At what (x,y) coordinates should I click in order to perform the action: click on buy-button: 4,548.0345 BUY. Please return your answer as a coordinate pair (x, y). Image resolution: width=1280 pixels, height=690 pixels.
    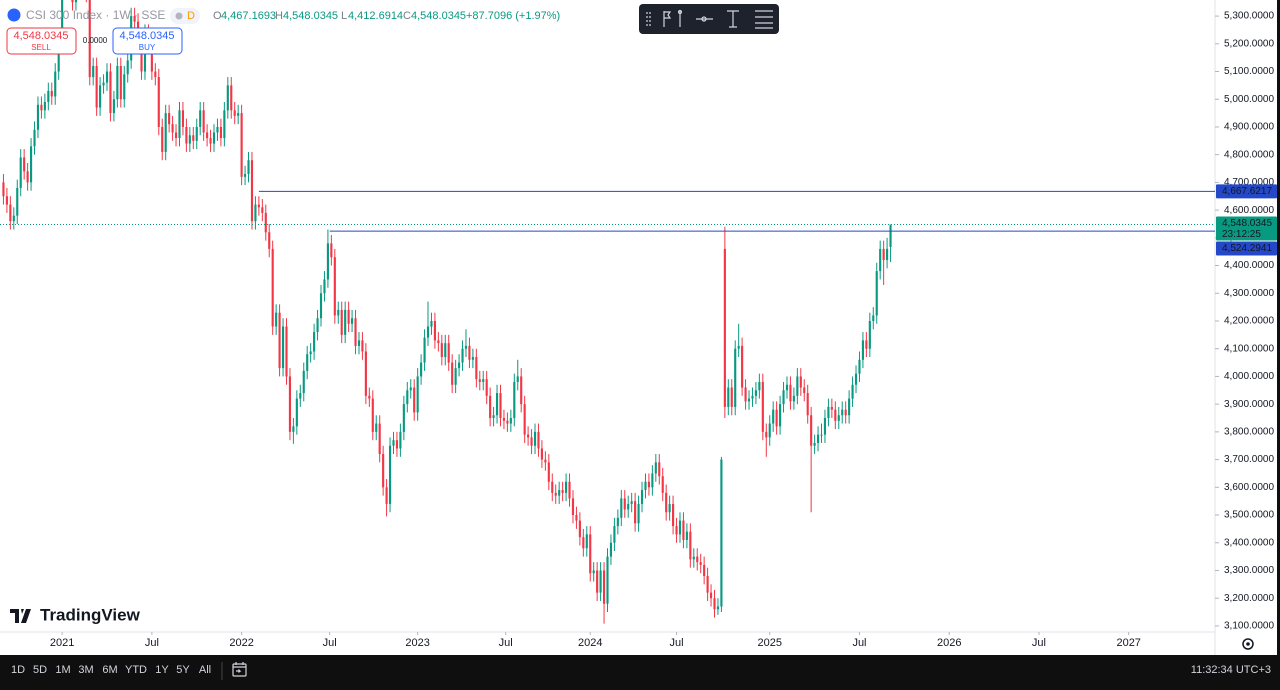
    Looking at the image, I should click on (147, 41).